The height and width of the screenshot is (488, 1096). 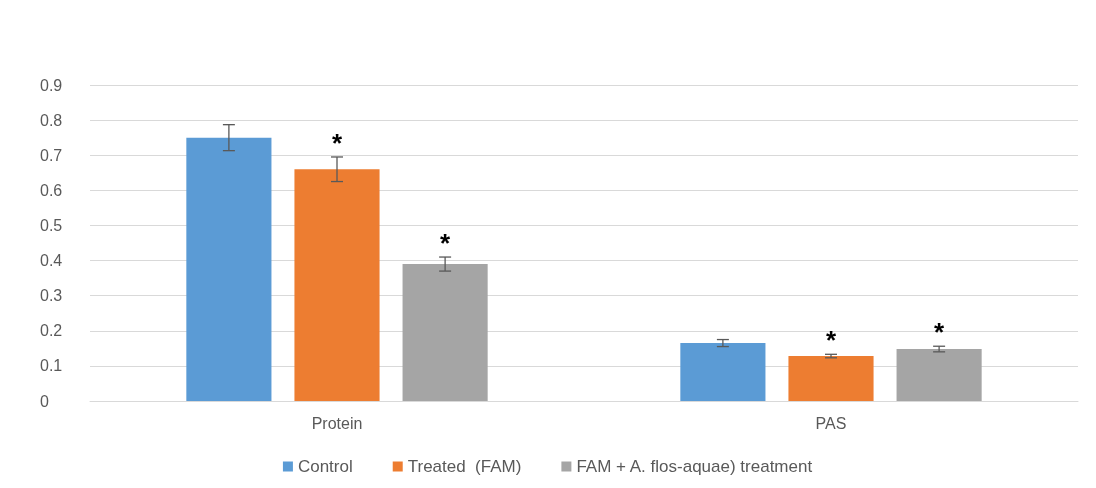 What do you see at coordinates (51, 190) in the screenshot?
I see `y-tick-label: 0.6` at bounding box center [51, 190].